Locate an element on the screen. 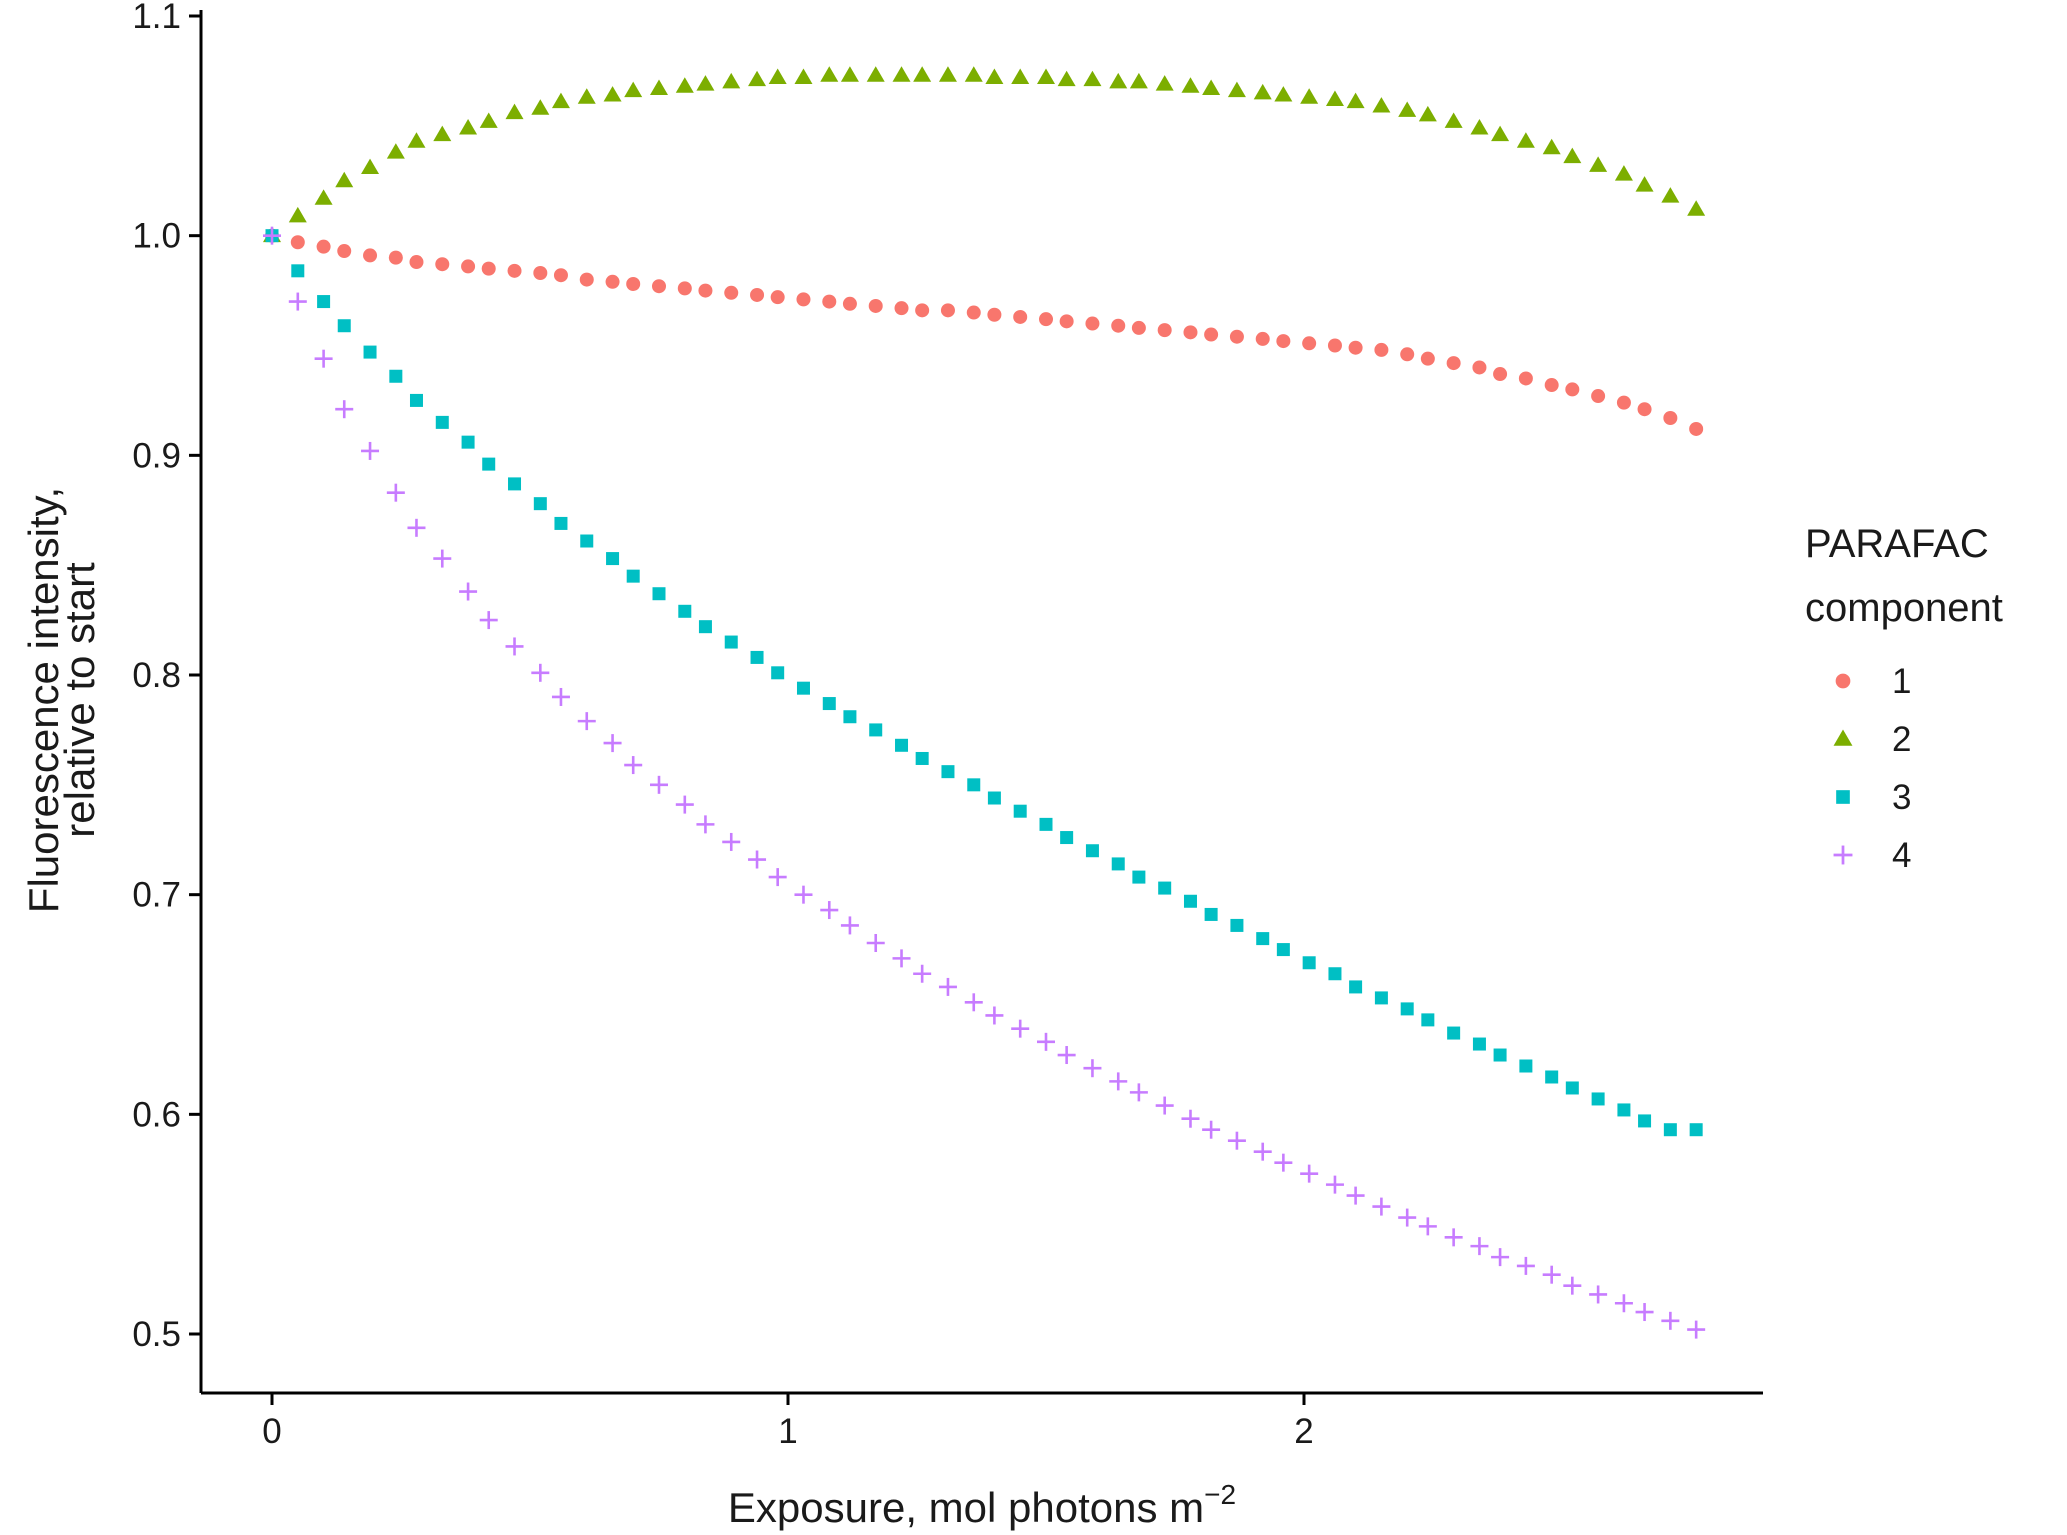  legend-label-4: 4 is located at coordinates (1901, 855).